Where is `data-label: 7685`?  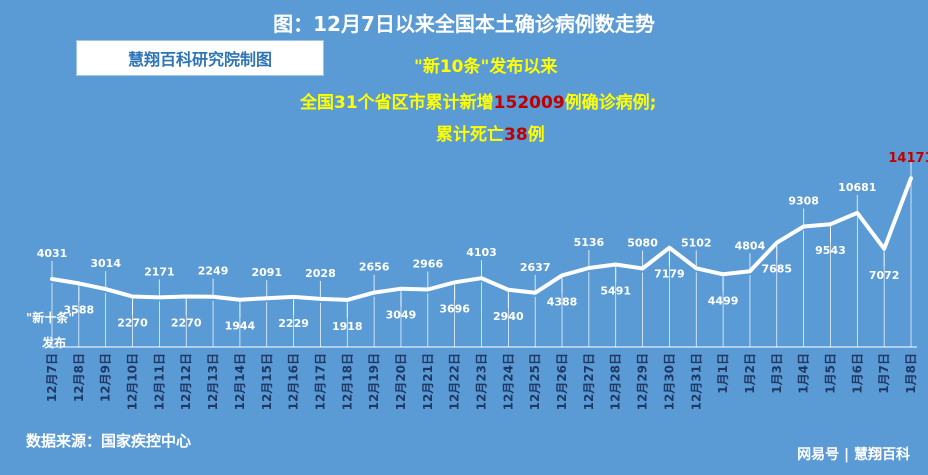 data-label: 7685 is located at coordinates (776, 269).